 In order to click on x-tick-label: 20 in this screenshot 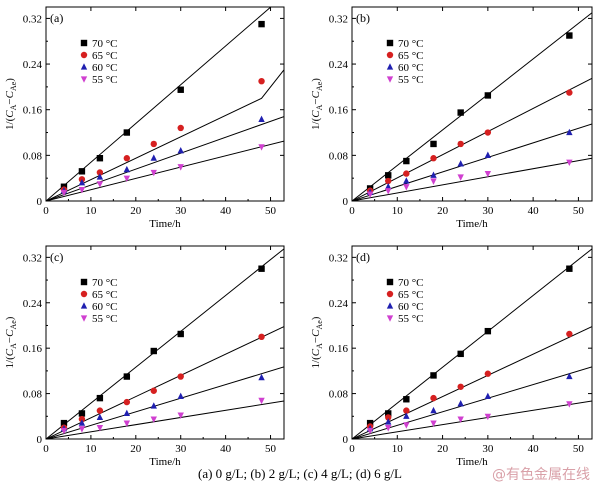, I will do `click(443, 211)`.